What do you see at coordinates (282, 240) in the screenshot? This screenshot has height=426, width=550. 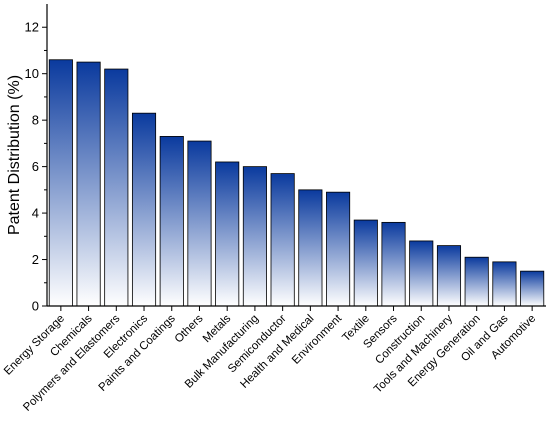 I see `bar-semiconductor` at bounding box center [282, 240].